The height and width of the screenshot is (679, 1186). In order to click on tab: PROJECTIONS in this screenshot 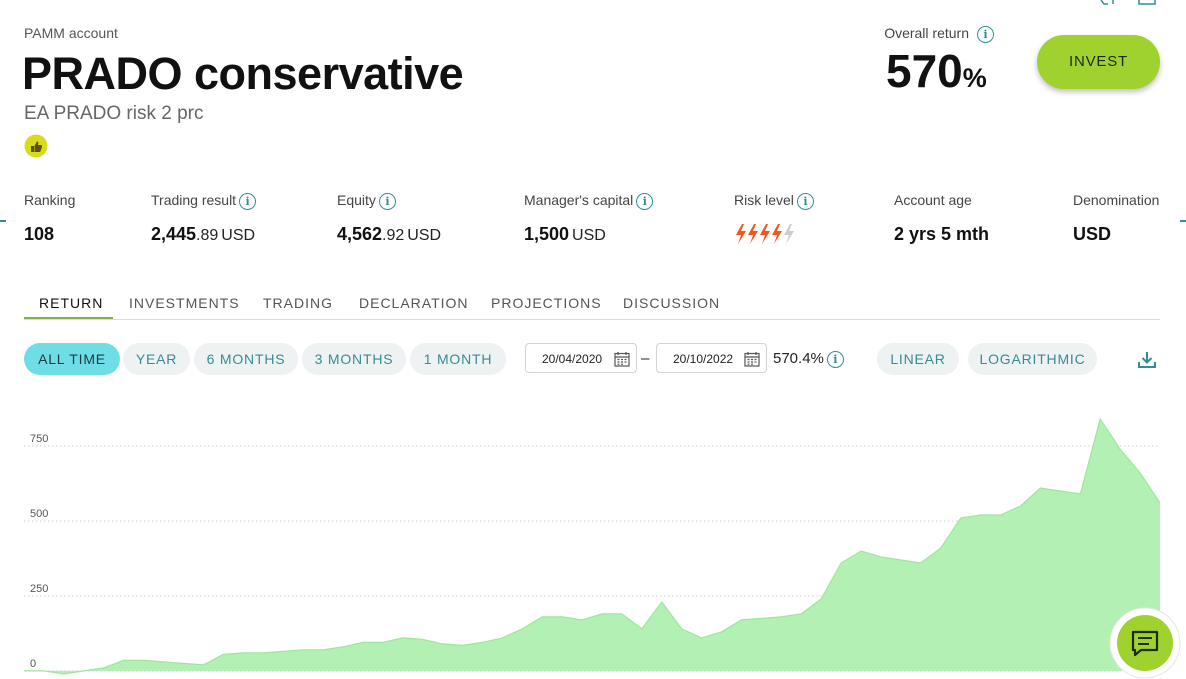, I will do `click(546, 303)`.